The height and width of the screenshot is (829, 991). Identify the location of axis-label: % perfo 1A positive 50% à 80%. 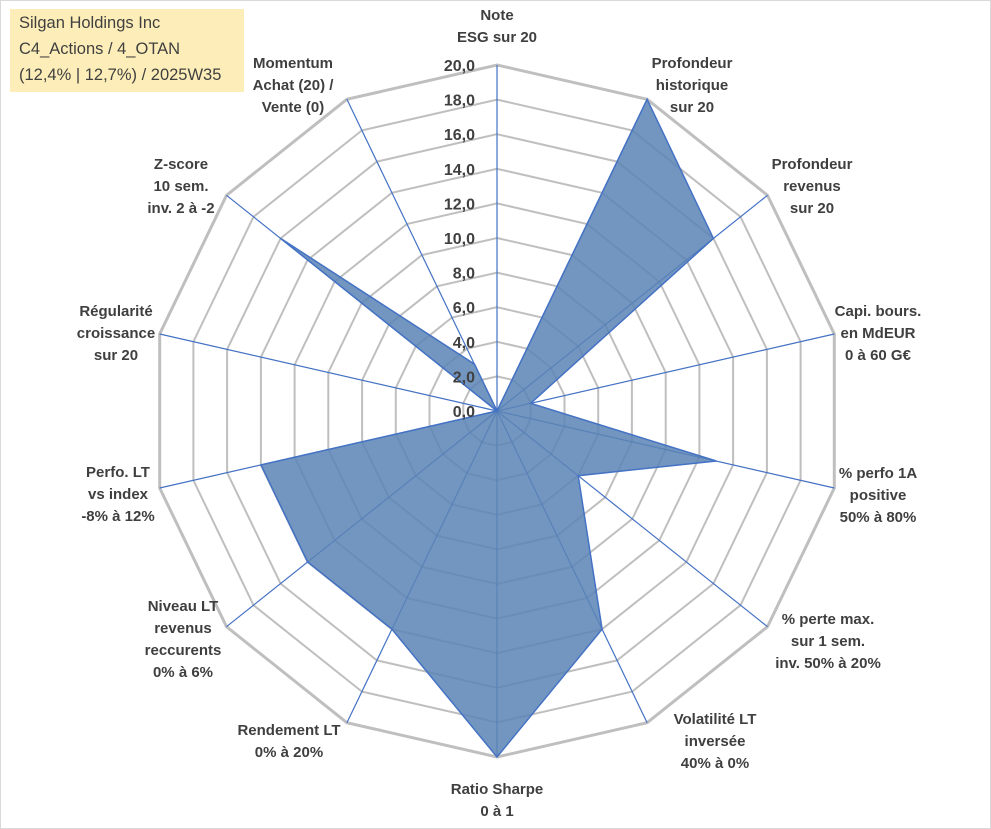
(878, 495).